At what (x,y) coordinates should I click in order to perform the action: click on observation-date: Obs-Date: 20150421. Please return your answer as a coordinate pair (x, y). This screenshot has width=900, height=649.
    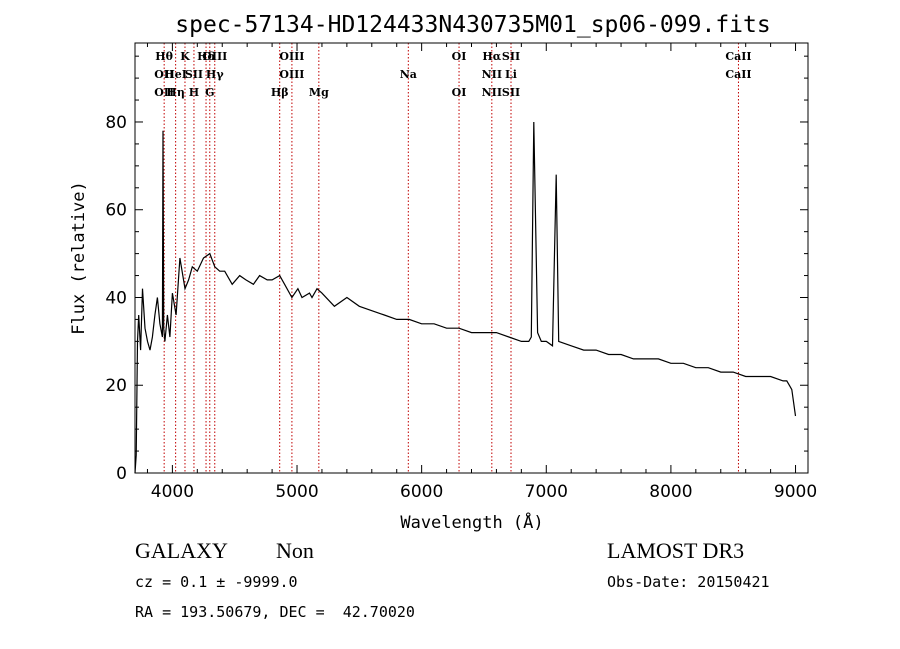
    Looking at the image, I should click on (688, 582).